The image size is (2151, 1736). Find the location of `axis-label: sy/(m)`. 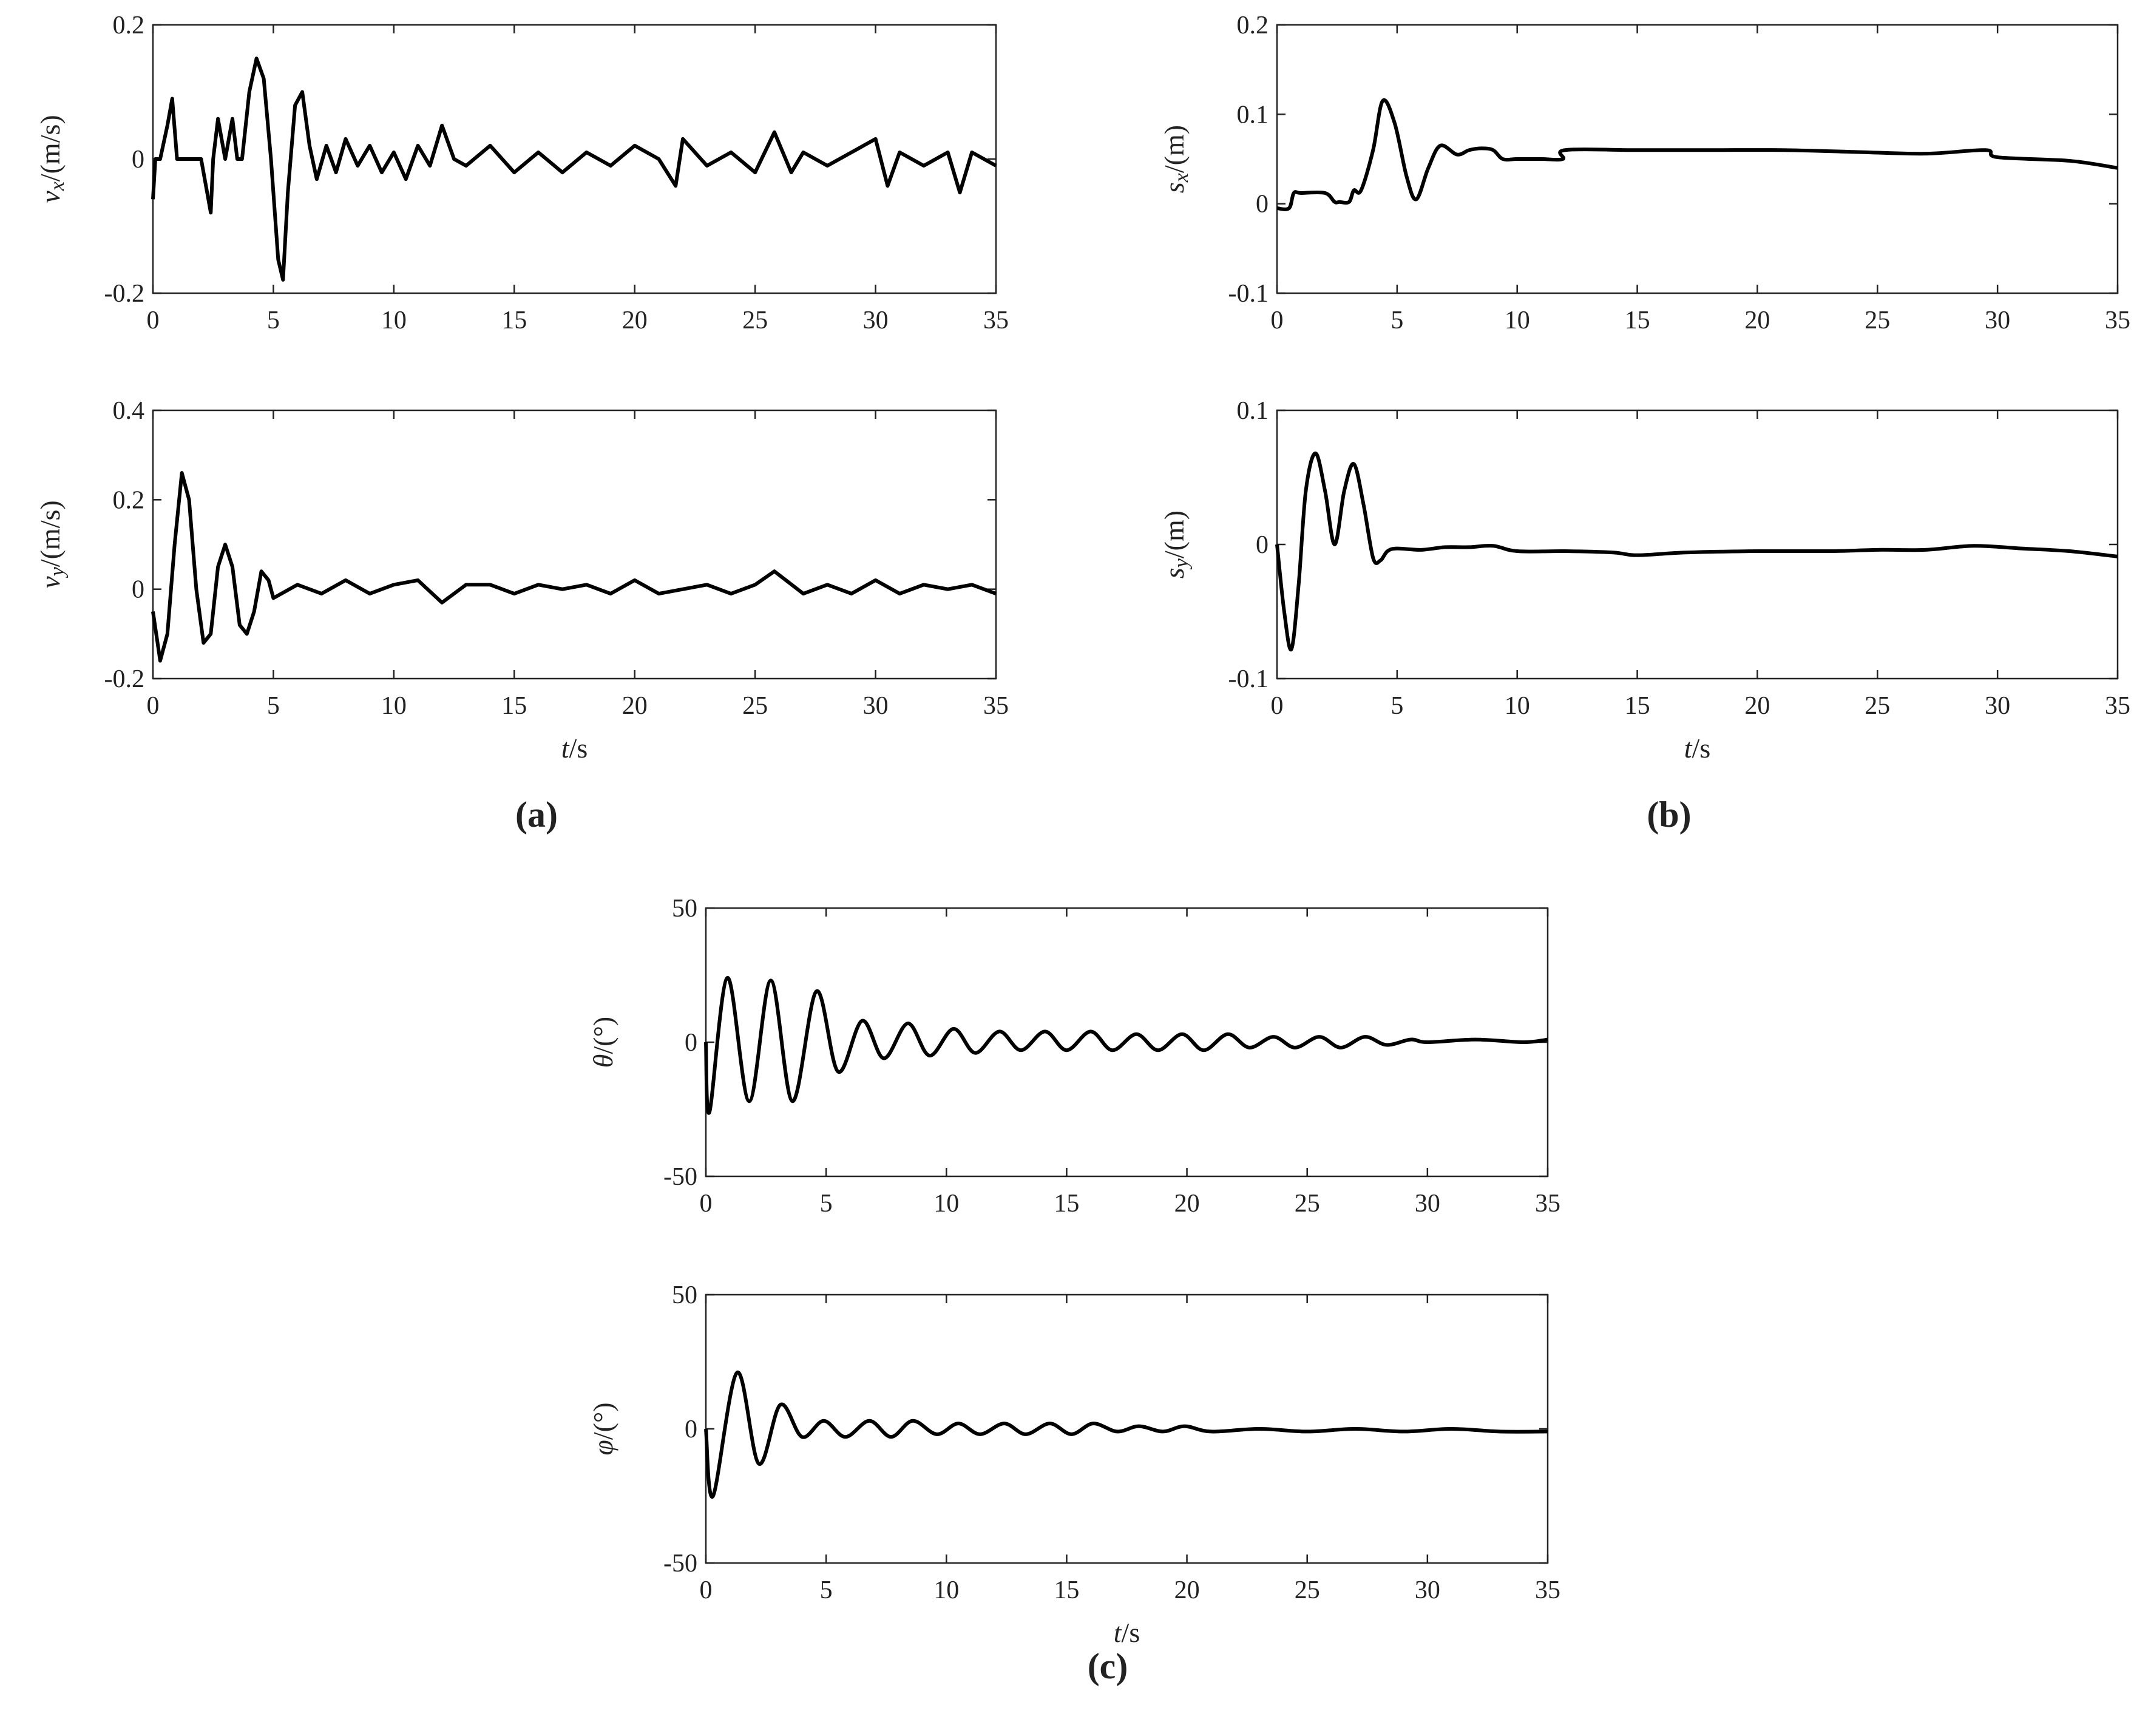

axis-label: sy/(m) is located at coordinates (1176, 544).